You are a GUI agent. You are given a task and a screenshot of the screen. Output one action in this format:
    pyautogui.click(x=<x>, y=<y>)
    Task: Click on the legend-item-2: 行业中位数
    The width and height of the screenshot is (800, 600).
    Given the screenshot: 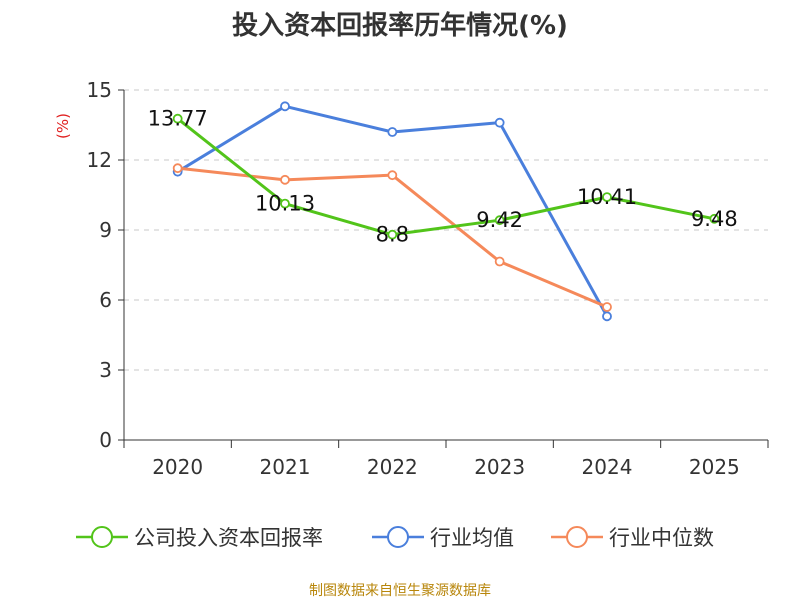 What is the action you would take?
    pyautogui.click(x=632, y=538)
    